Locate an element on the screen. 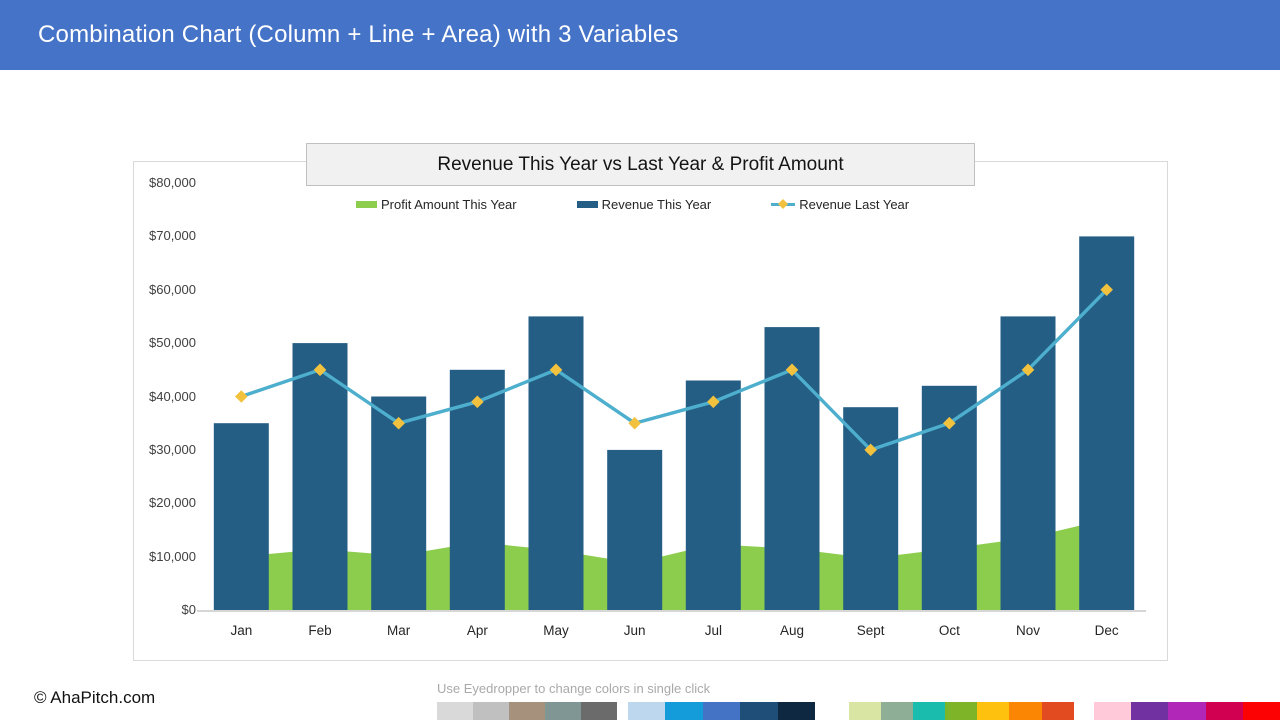 This screenshot has height=720, width=1280. legend-item-revenue-line: Revenue Last Year is located at coordinates (840, 204).